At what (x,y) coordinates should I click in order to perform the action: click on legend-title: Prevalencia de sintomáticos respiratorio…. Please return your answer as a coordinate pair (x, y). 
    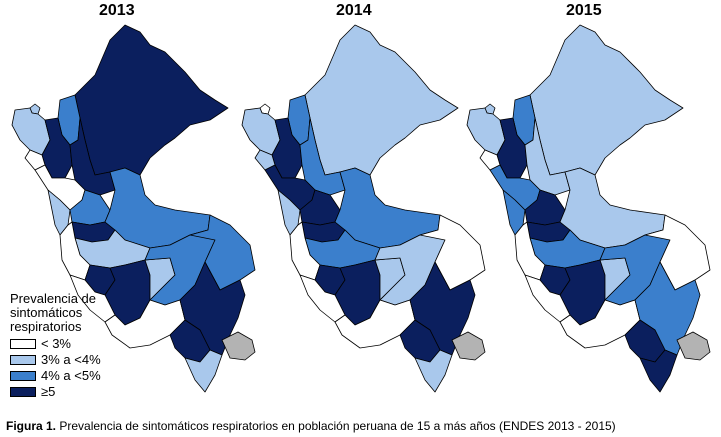
    Looking at the image, I should click on (55, 313).